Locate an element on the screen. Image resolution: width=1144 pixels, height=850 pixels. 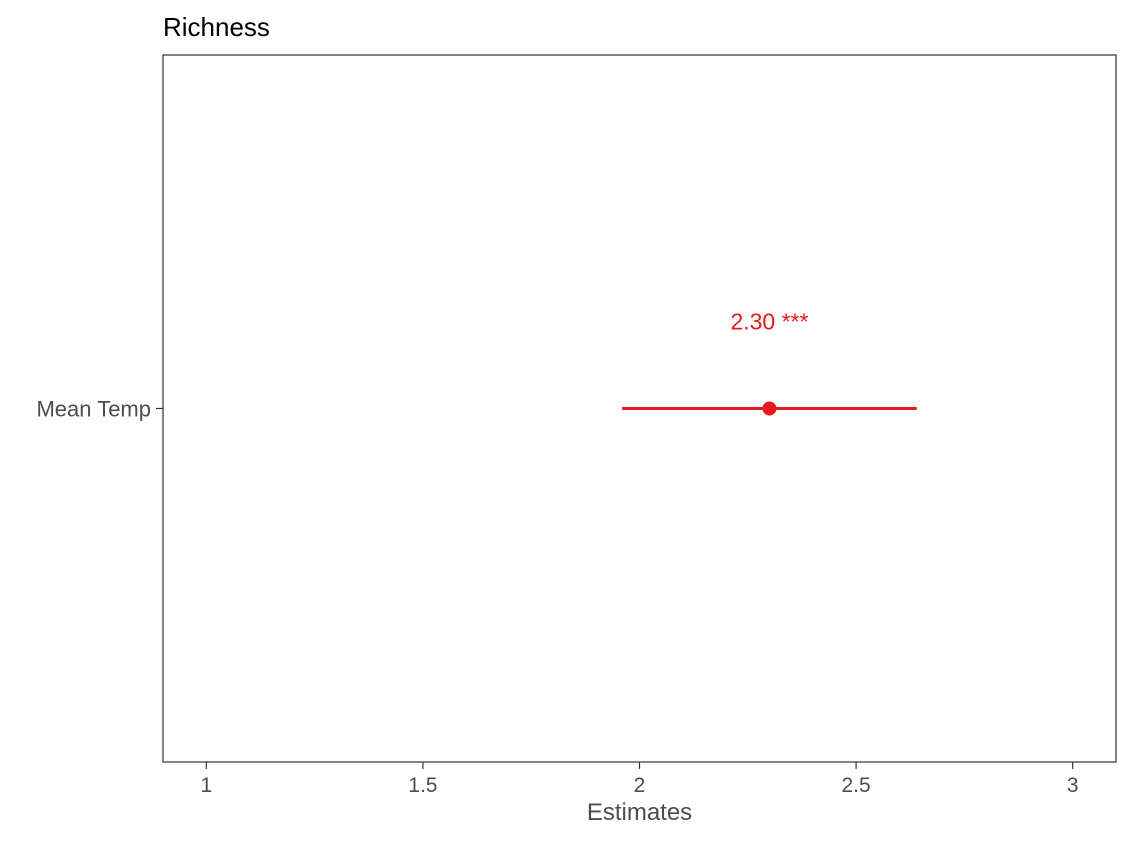
chart-title: Richness is located at coordinates (216, 27).